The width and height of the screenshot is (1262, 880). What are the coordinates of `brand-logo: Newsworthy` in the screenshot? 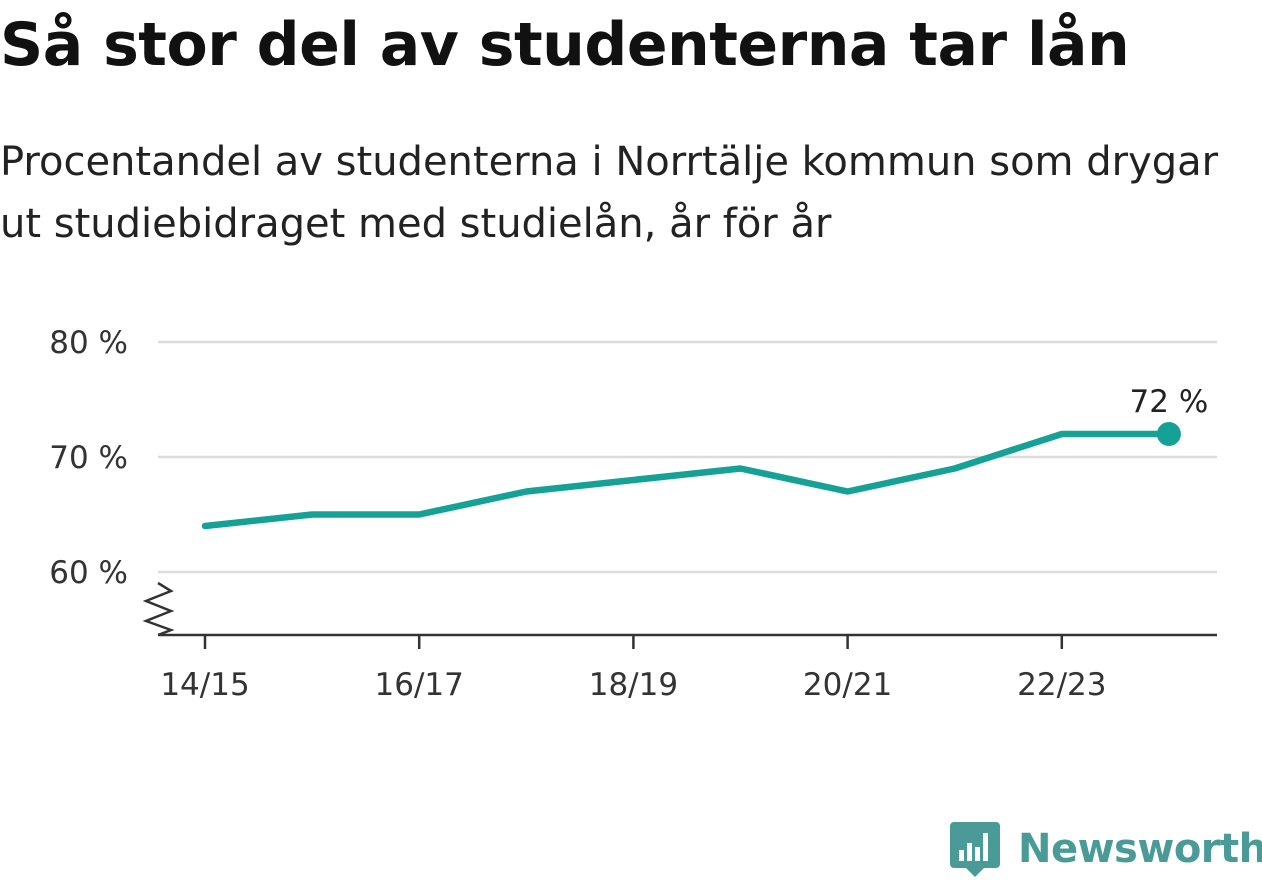 It's located at (1106, 849).